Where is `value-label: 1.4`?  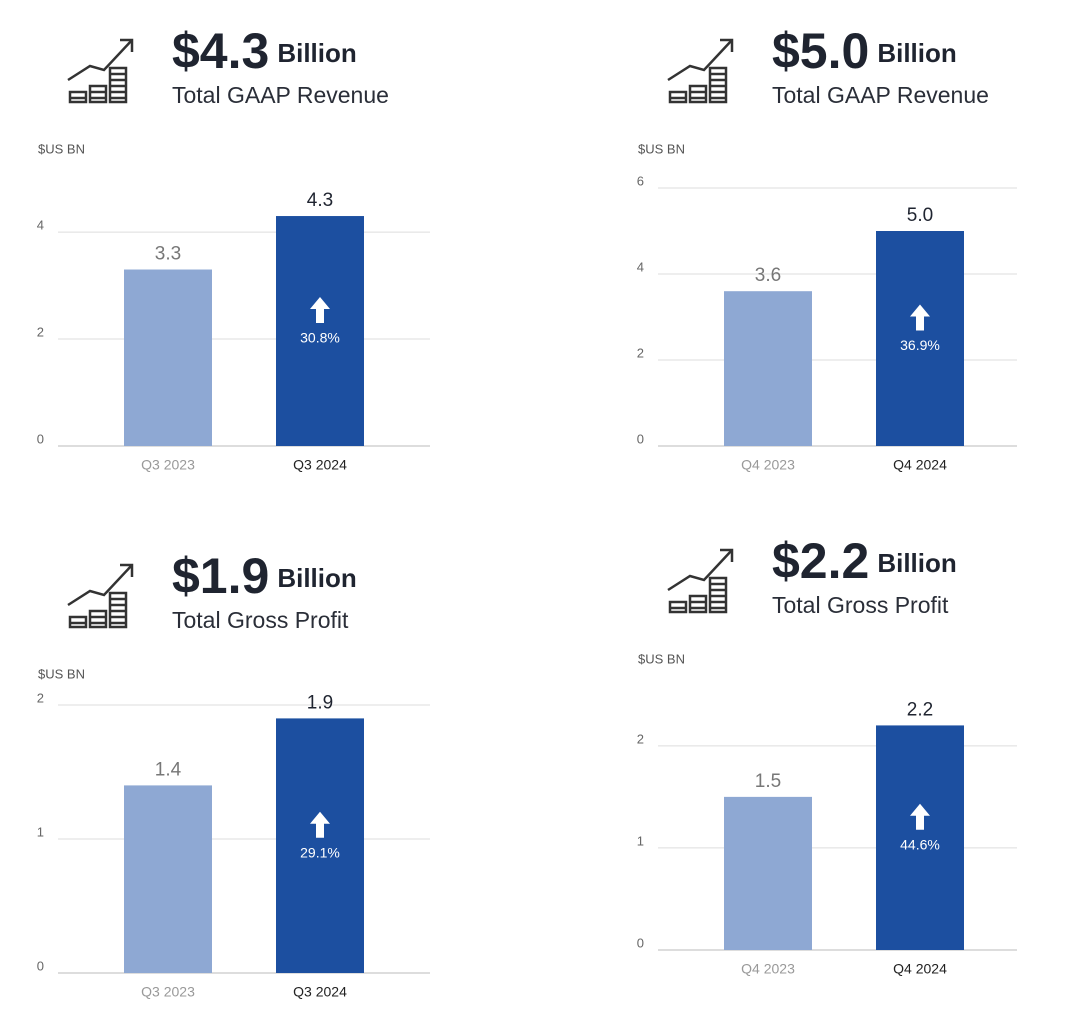
value-label: 1.4 is located at coordinates (168, 769).